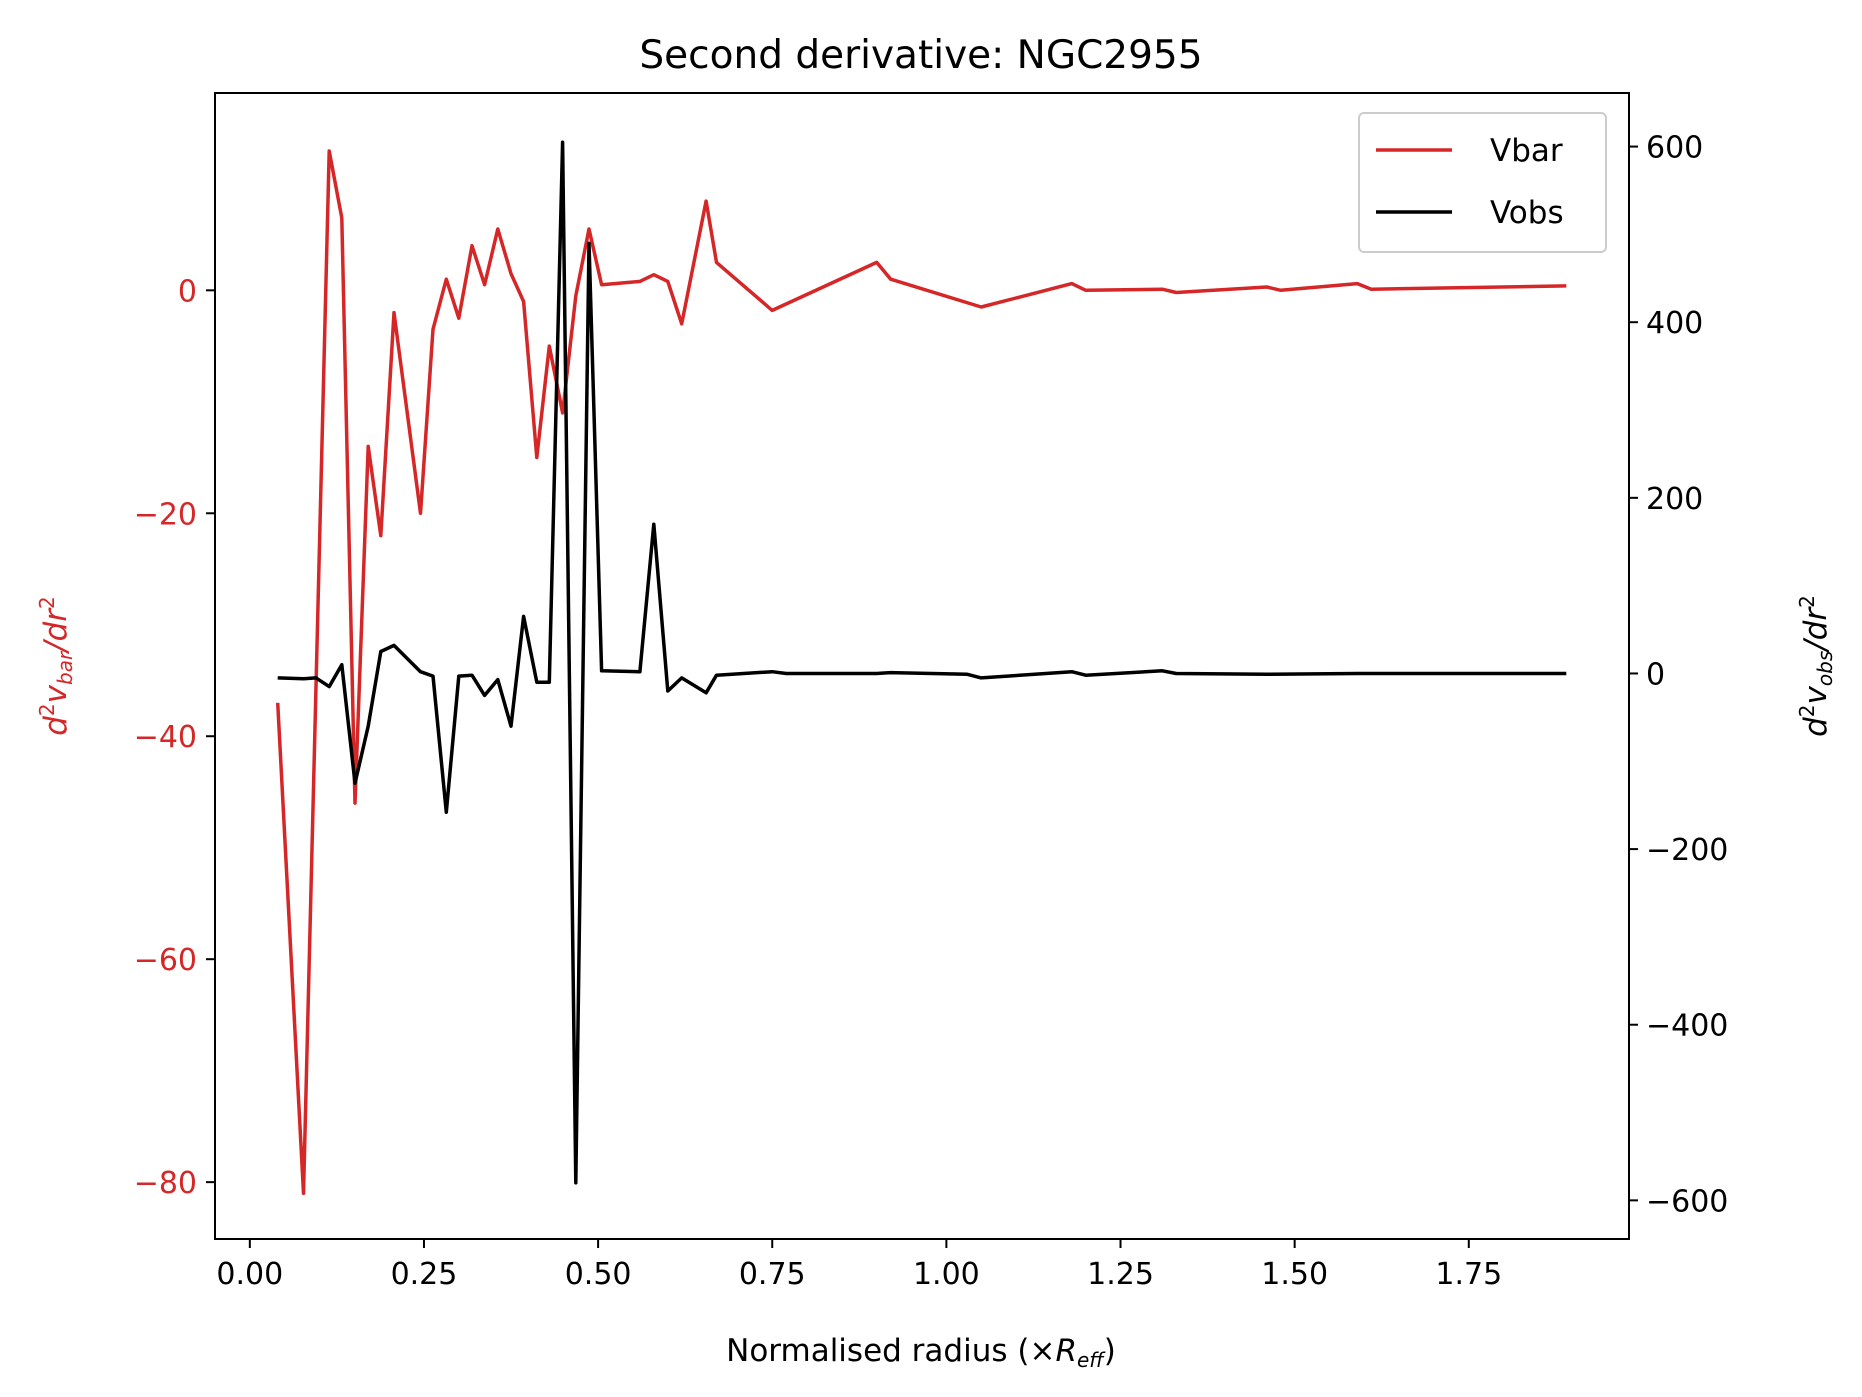 This screenshot has height=1397, width=1862. Describe the element at coordinates (1526, 151) in the screenshot. I see `legend-label-vbar: Vbar` at that location.